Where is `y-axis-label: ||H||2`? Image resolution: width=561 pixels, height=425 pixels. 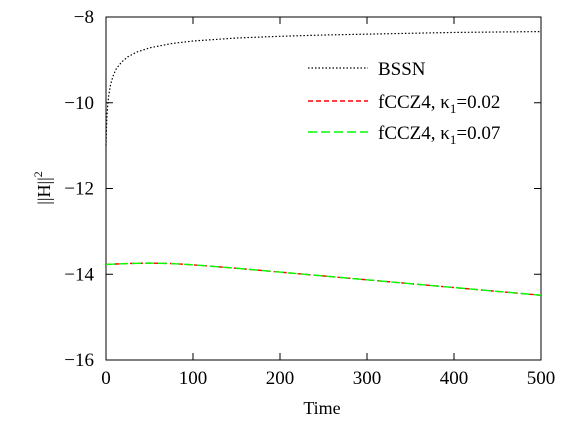 y-axis-label: ||H||2 is located at coordinates (42, 187).